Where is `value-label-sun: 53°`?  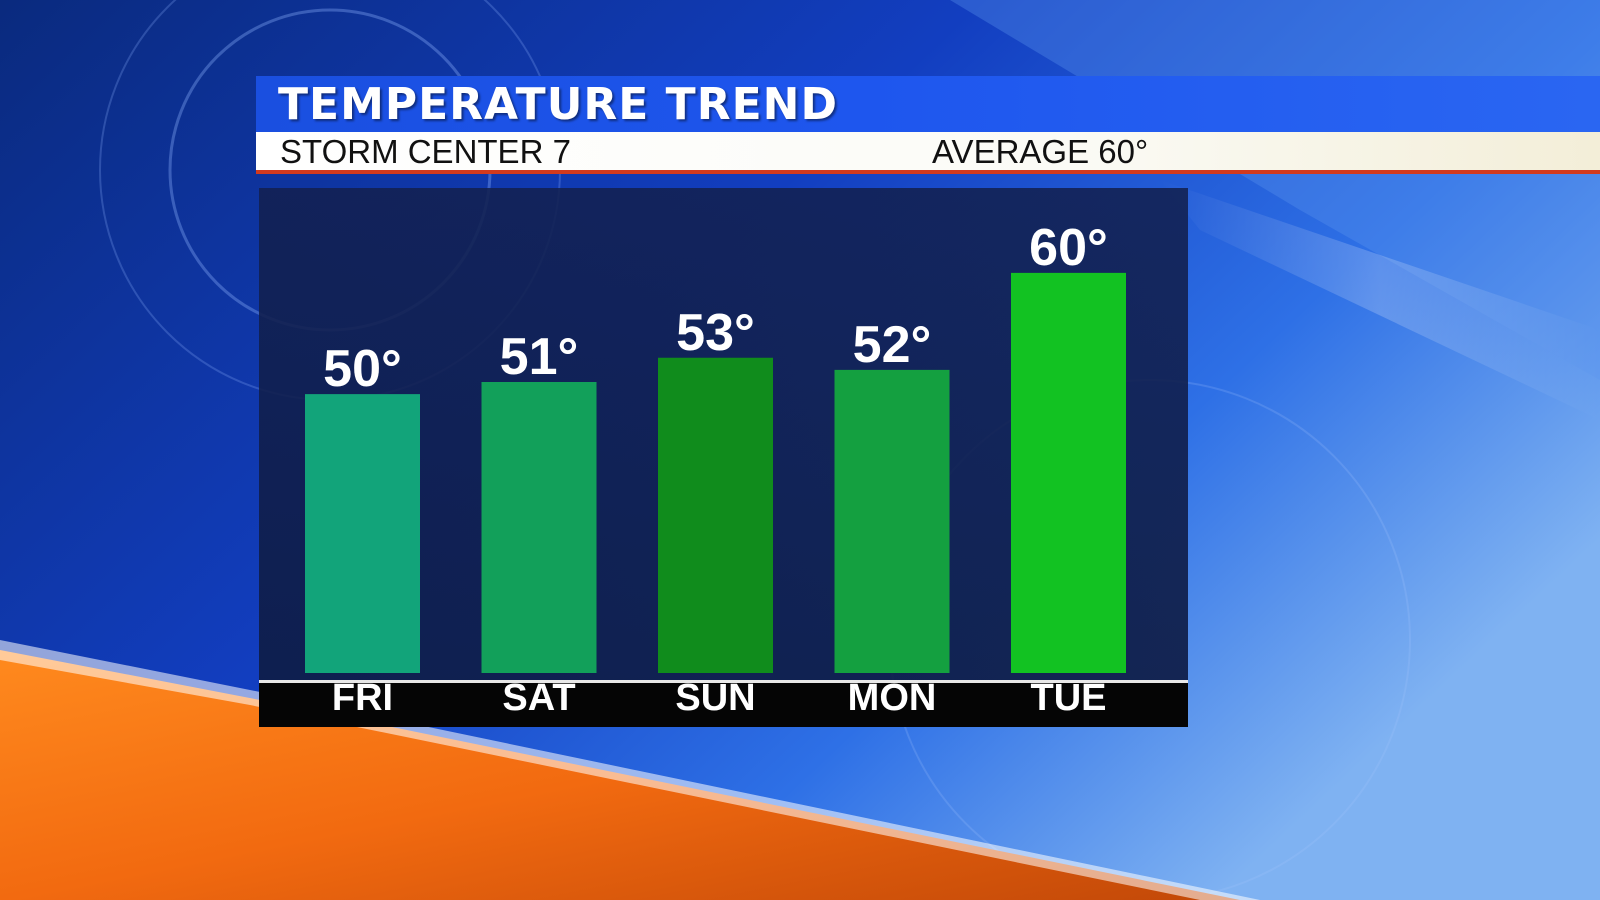 value-label-sun: 53° is located at coordinates (715, 333).